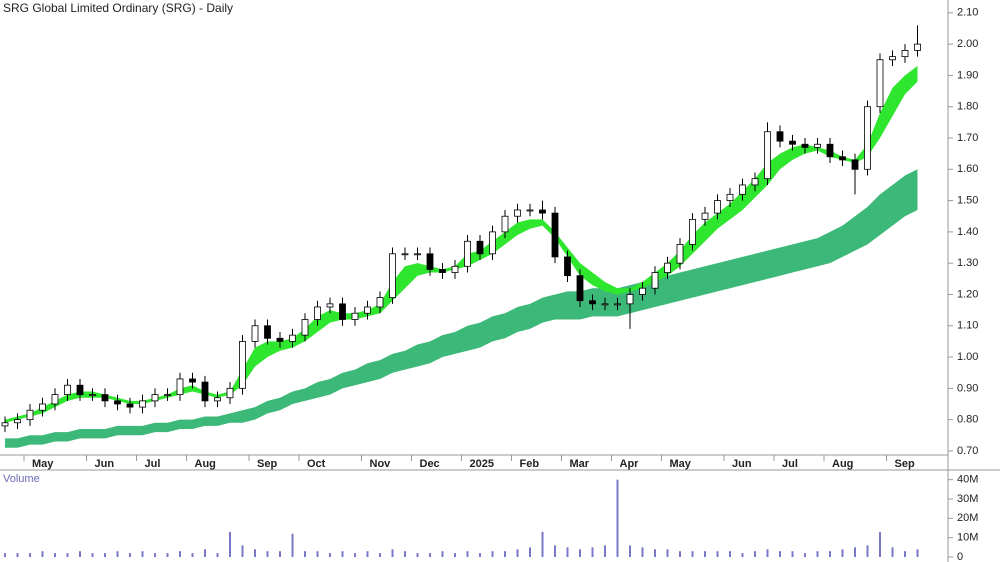 This screenshot has width=1000, height=562. Describe the element at coordinates (580, 464) in the screenshot. I see `x-tick-label: Mar` at that location.